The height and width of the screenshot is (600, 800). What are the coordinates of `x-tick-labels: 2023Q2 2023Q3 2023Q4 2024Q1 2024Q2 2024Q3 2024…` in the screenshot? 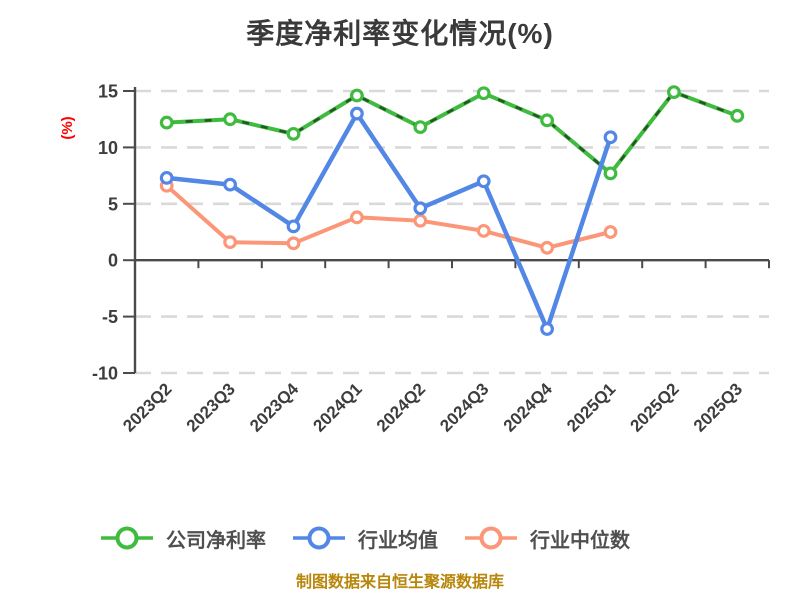 It's located at (432, 407).